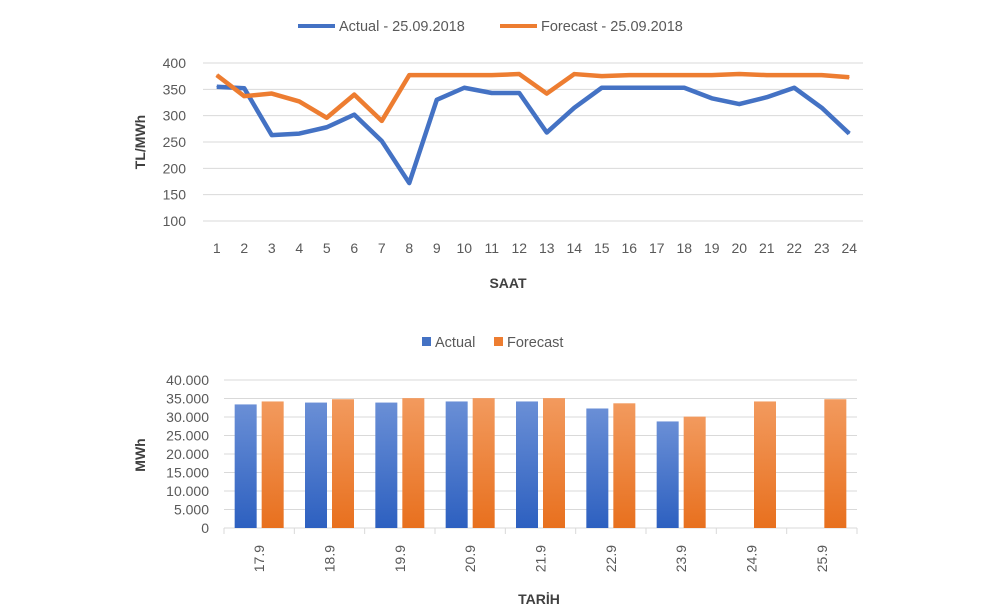  What do you see at coordinates (712, 248) in the screenshot?
I see `x-tick-label: 19` at bounding box center [712, 248].